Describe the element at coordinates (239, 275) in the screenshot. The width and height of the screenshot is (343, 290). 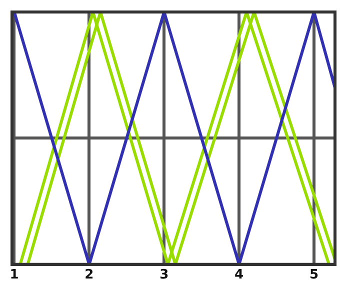
I see `x-tick-label: 4` at that location.